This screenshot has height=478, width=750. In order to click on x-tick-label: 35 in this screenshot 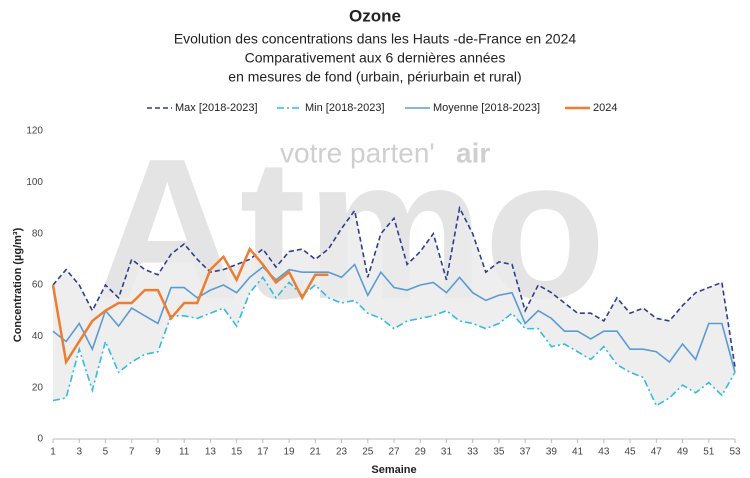, I will do `click(499, 452)`.